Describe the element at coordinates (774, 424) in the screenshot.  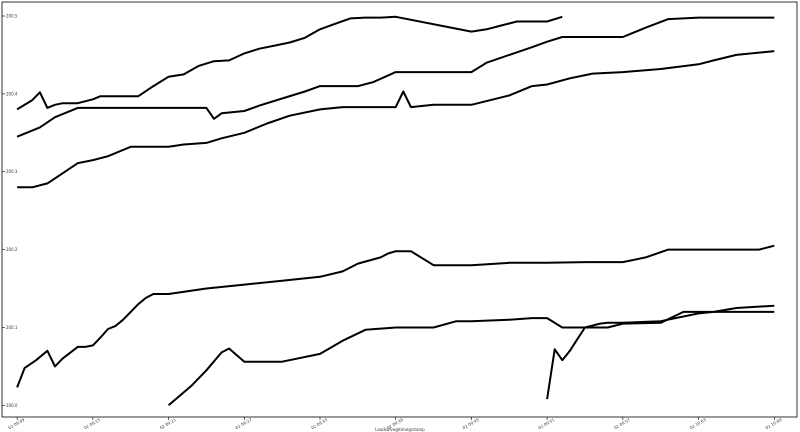
I see `x-tick-label-10: 02 10:09` at that location.